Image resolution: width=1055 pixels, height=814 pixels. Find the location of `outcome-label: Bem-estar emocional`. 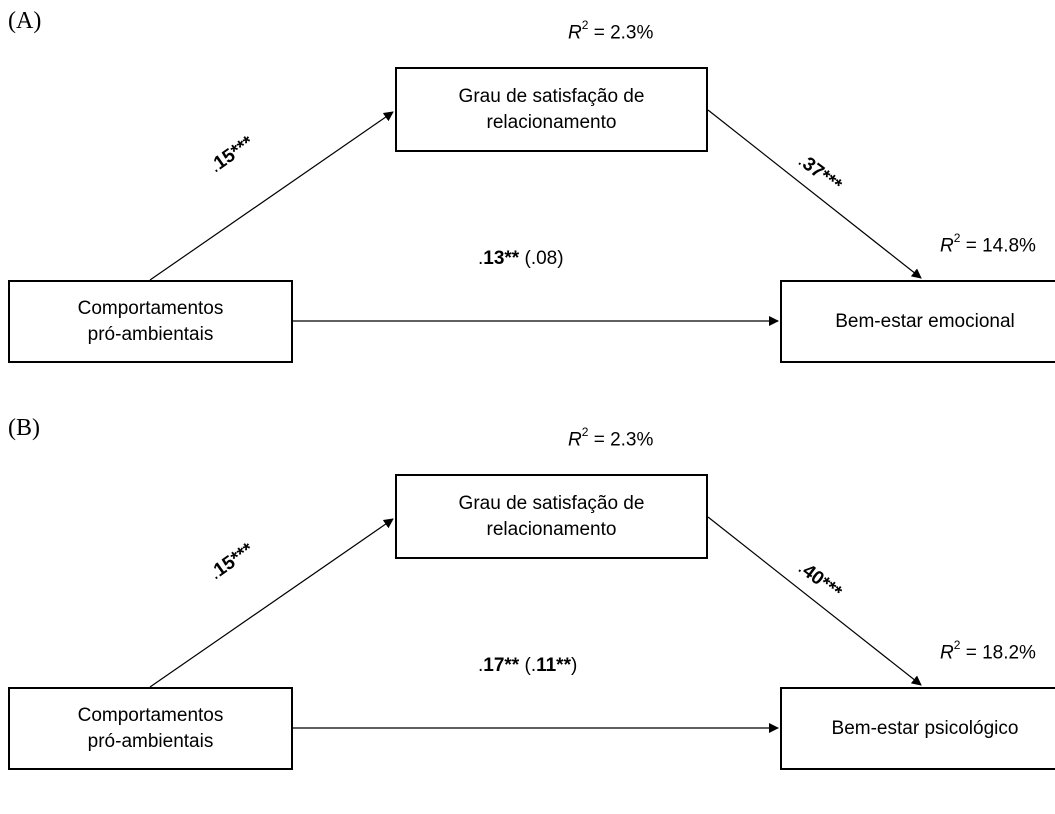

outcome-label: Bem-estar emocional is located at coordinates (925, 321).